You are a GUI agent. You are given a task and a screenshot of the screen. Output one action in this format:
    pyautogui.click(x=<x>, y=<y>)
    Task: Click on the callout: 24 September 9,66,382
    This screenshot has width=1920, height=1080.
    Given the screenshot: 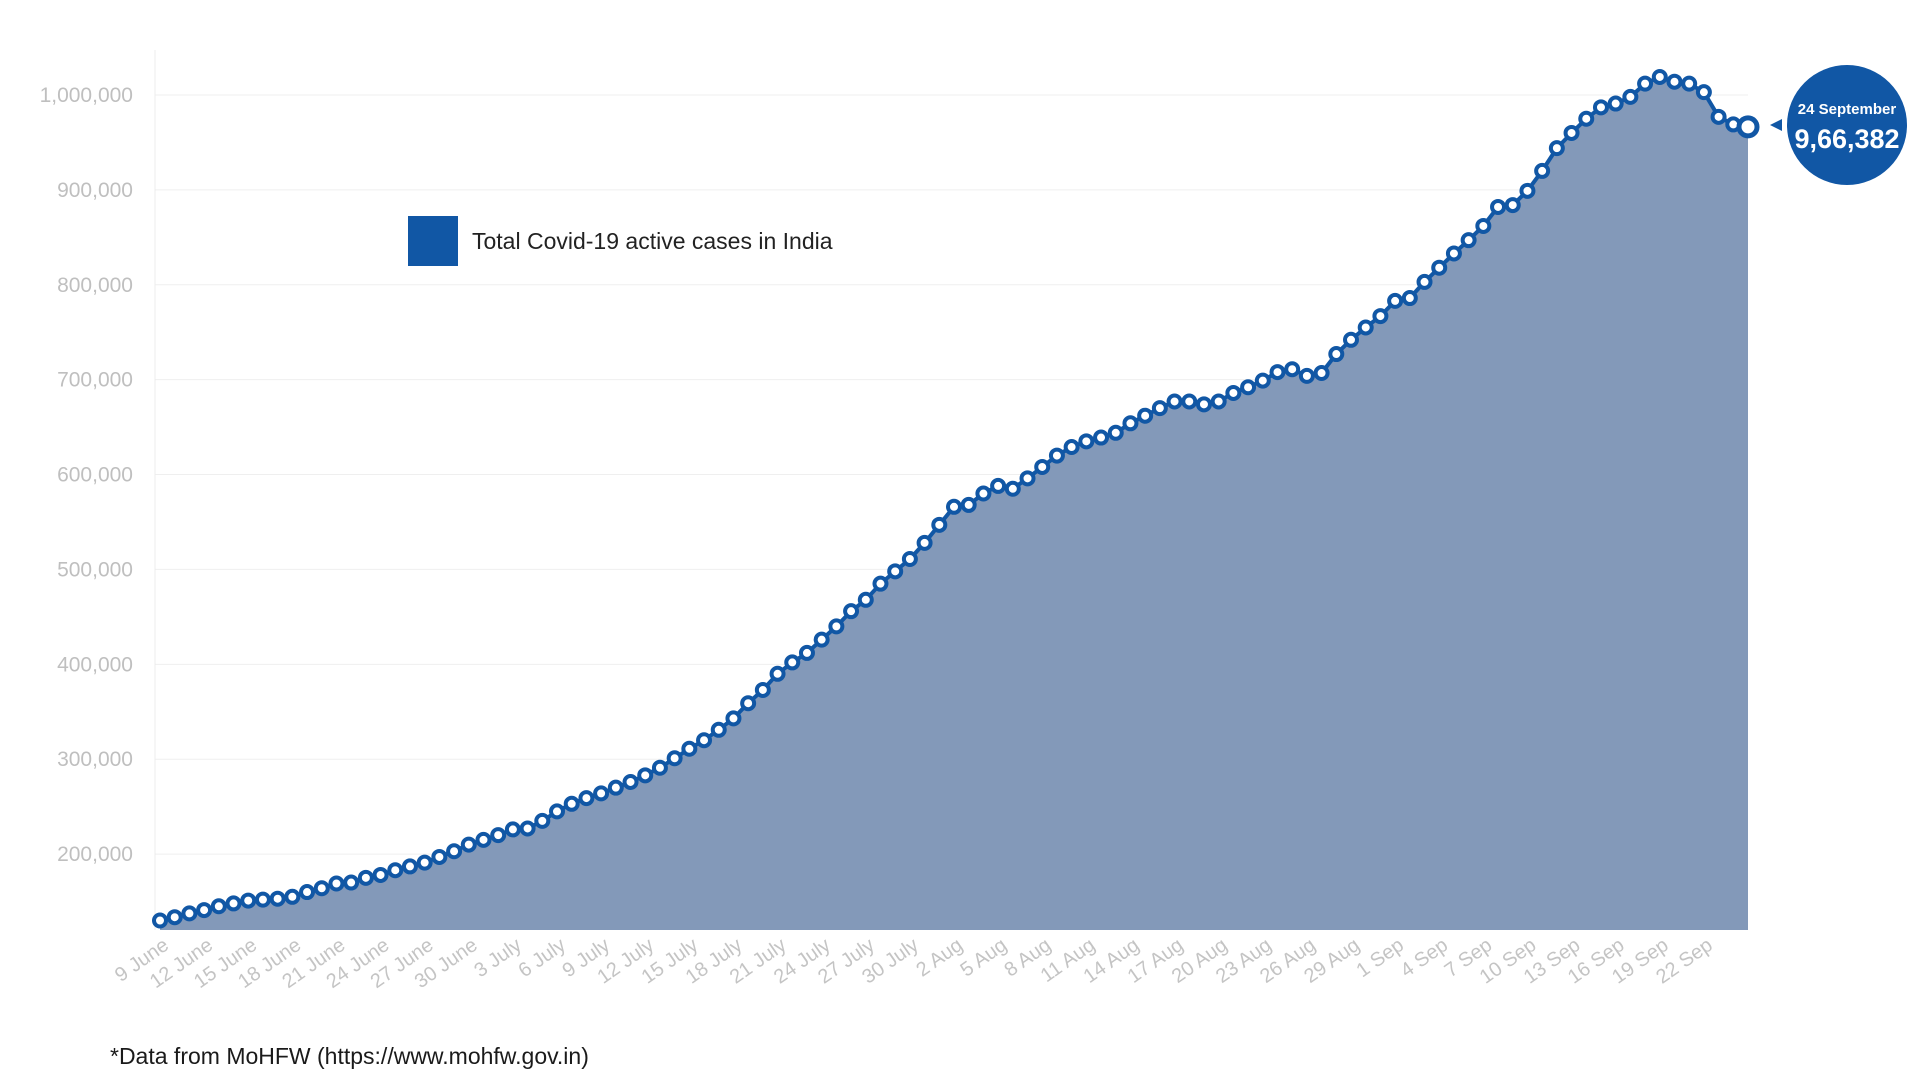 What is the action you would take?
    pyautogui.click(x=1838, y=125)
    